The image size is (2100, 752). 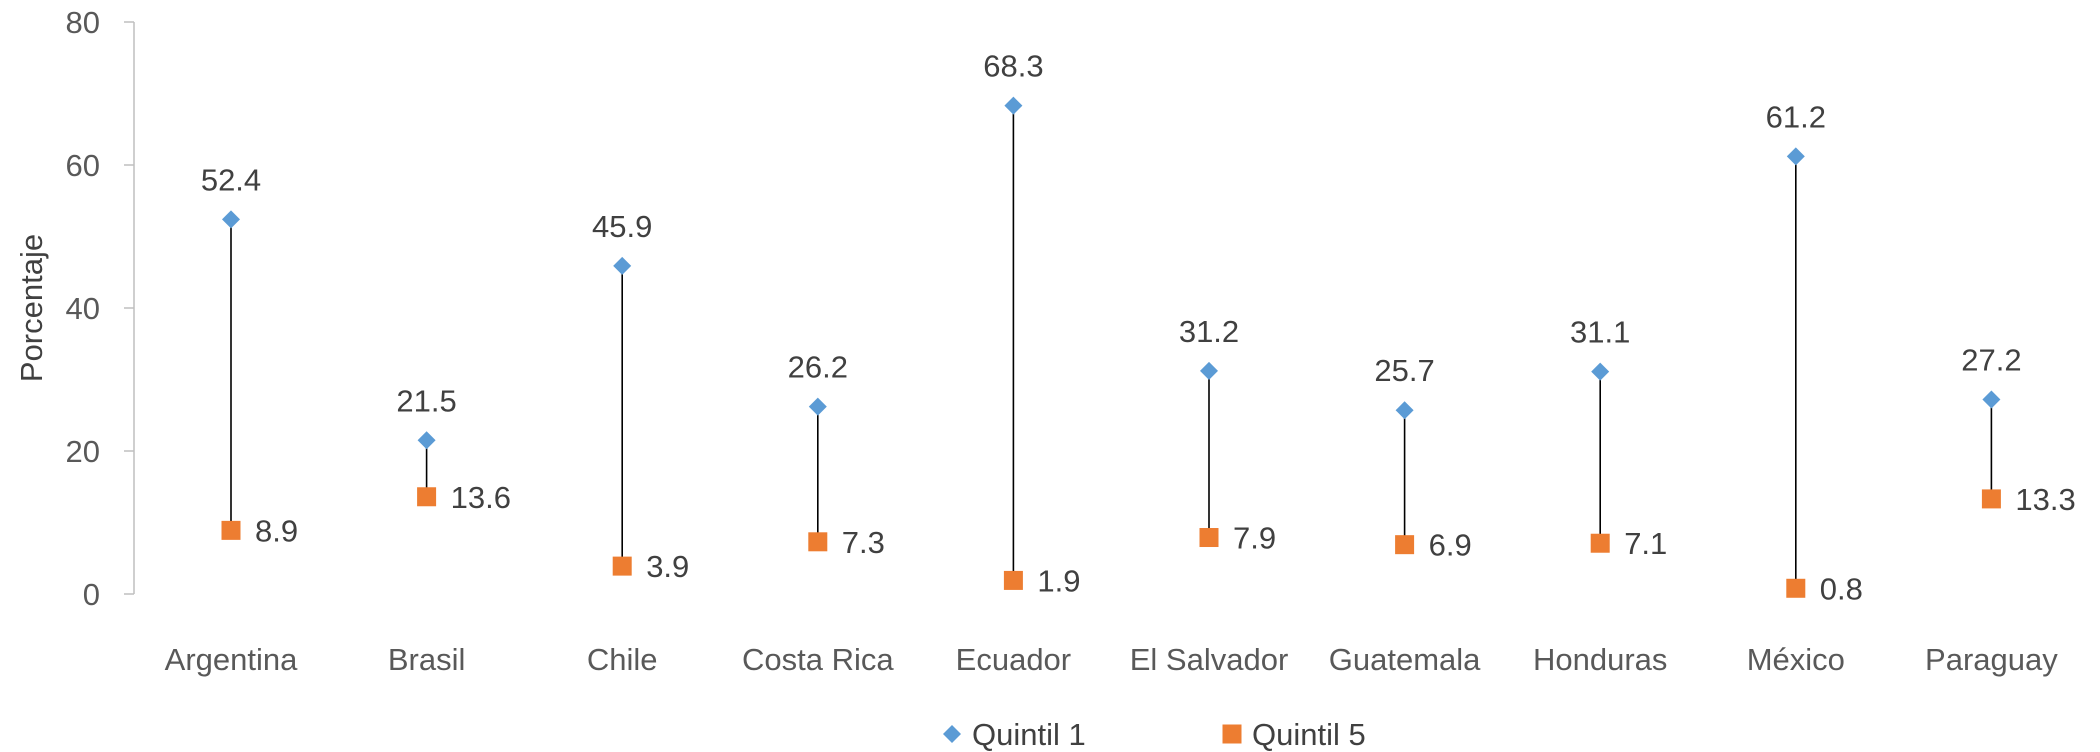 What do you see at coordinates (1209, 659) in the screenshot?
I see `x-tick-label: El Salvador` at bounding box center [1209, 659].